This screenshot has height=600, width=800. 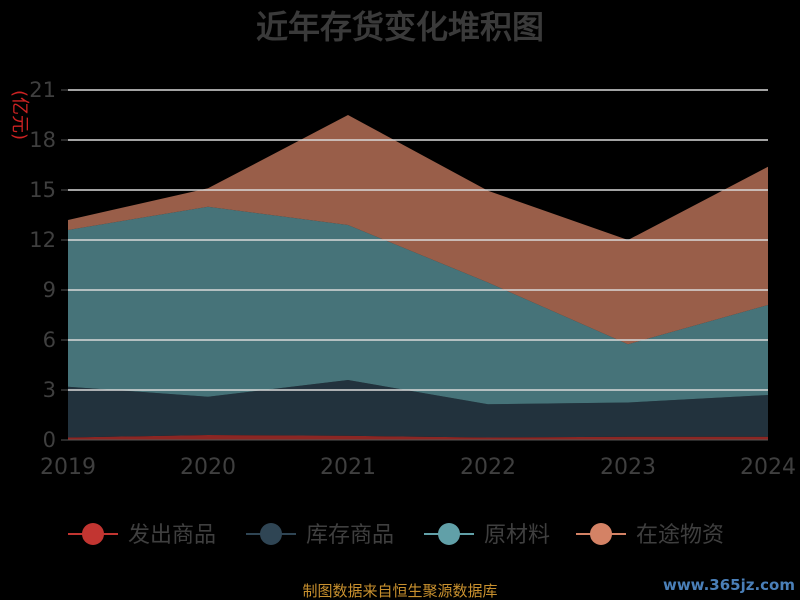 I want to click on y-tick-label: 21, so click(x=42, y=90).